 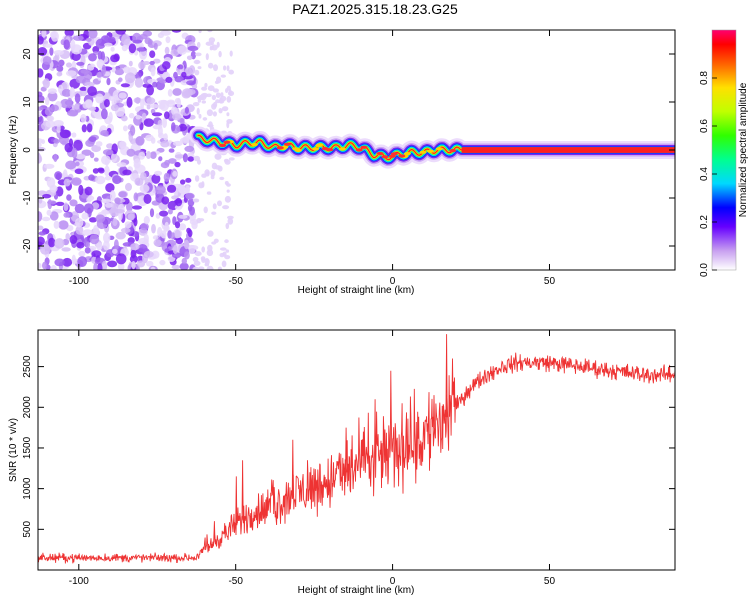 What do you see at coordinates (704, 270) in the screenshot?
I see `colorbar-tick-label: 0.0` at bounding box center [704, 270].